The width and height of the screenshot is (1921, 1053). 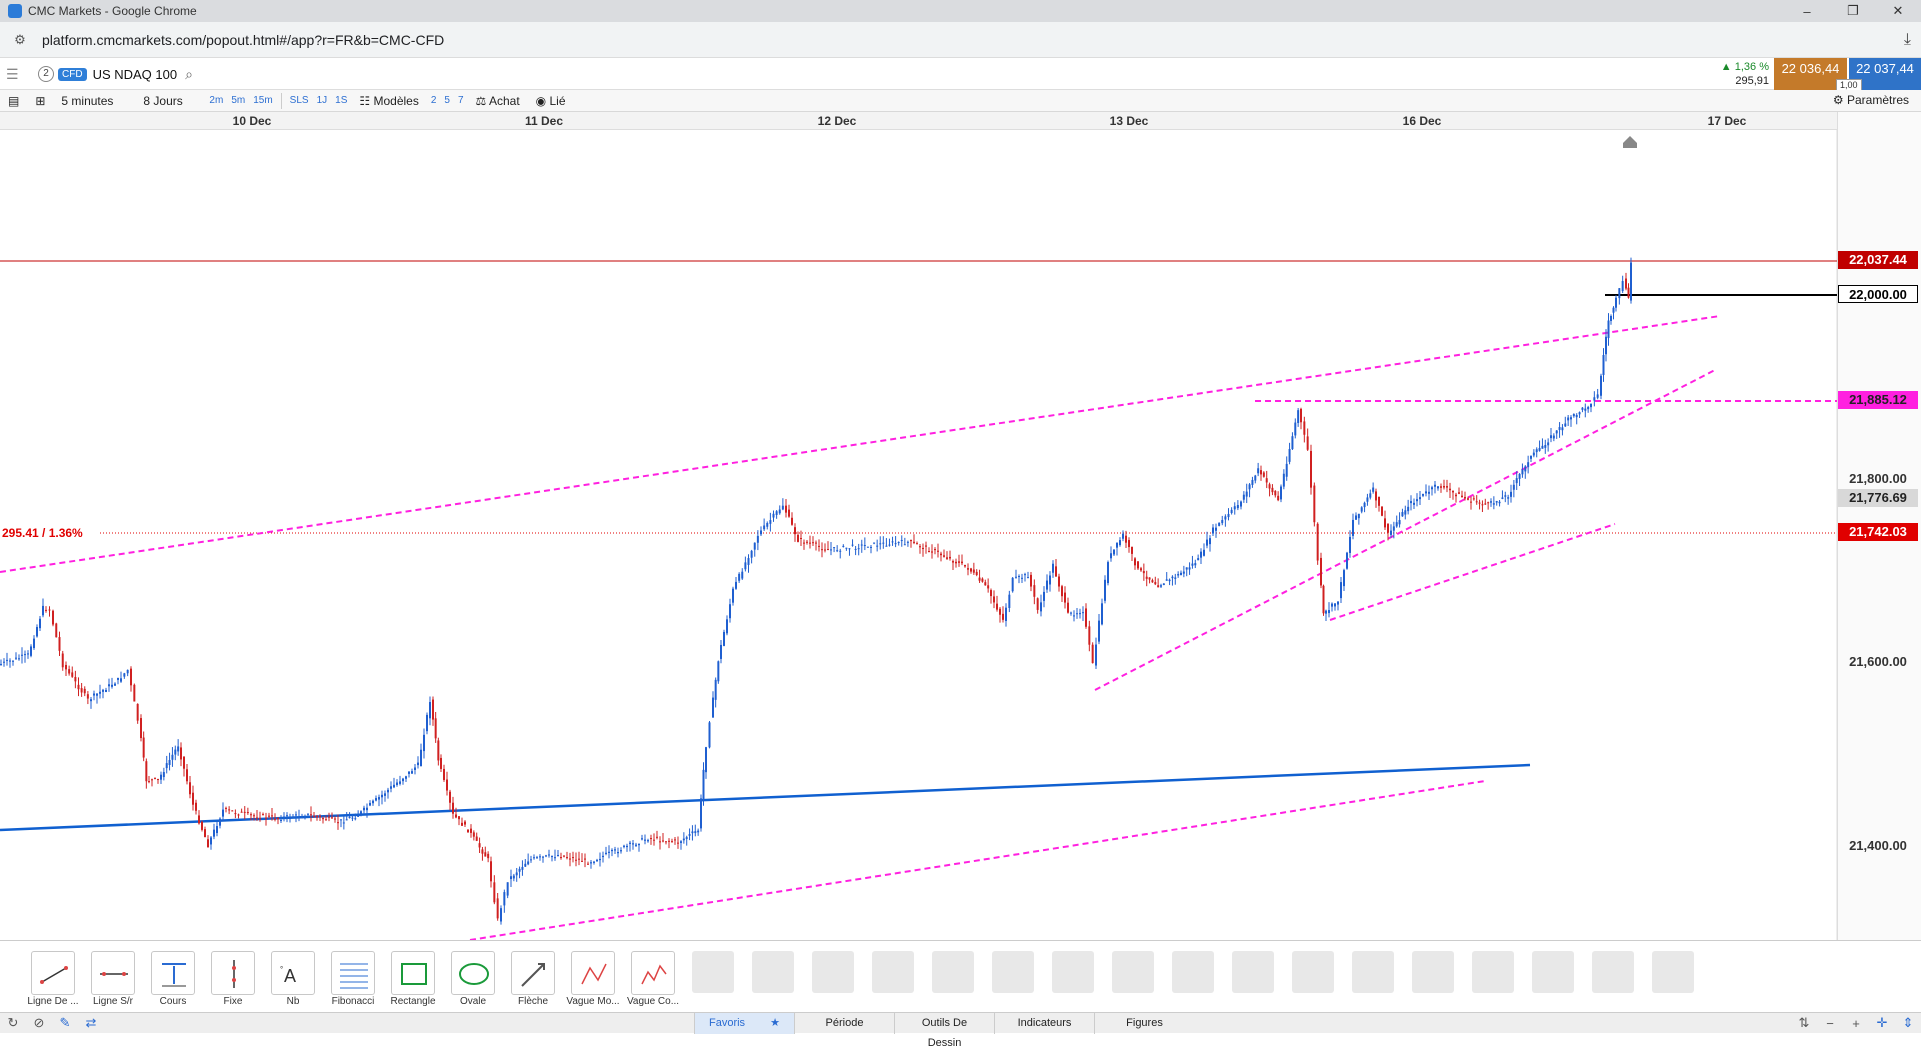 I want to click on fibonacci-tool-button, so click(x=353, y=973).